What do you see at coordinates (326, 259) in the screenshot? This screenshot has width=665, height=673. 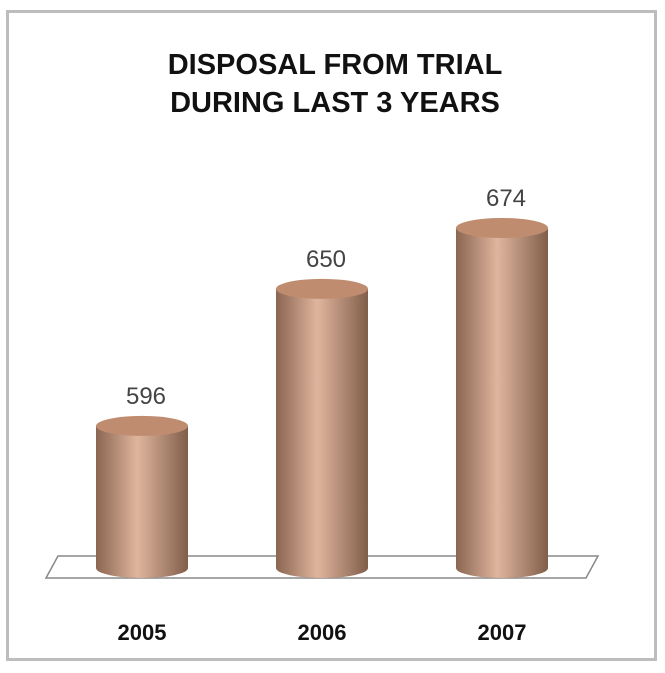 I see `value-label: 650` at bounding box center [326, 259].